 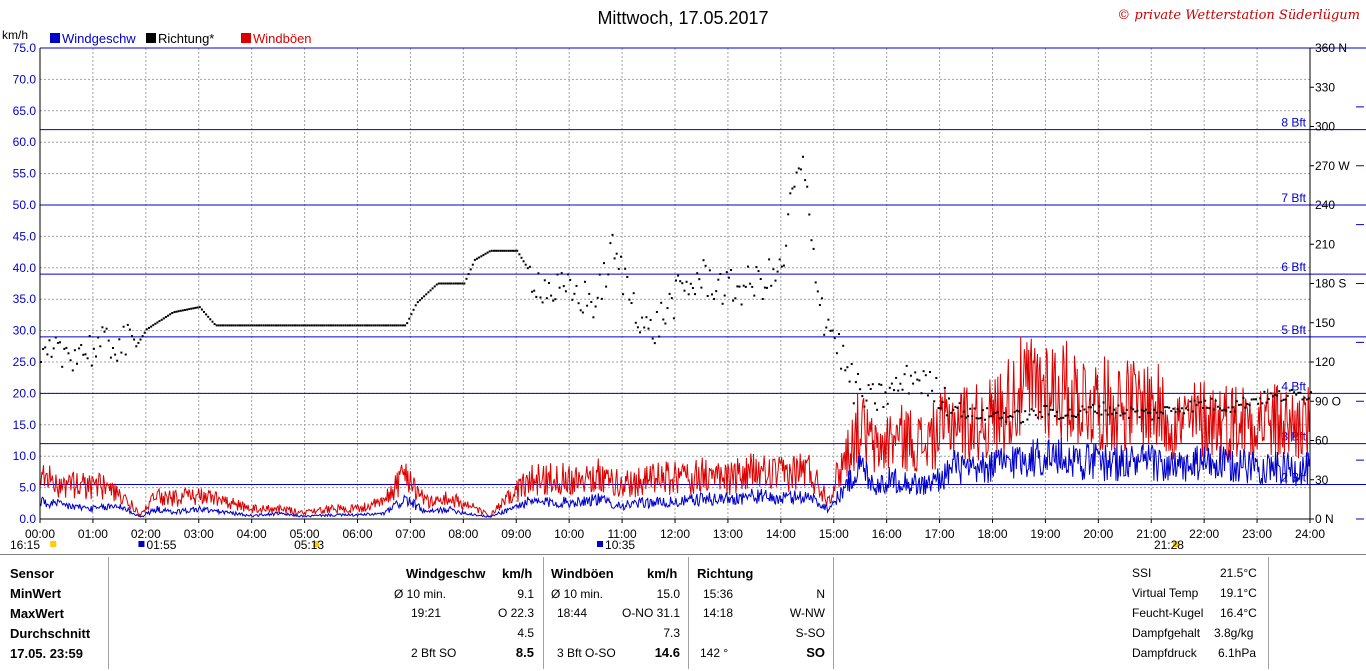 I want to click on x-tick-label: 21:00, so click(x=1151, y=534).